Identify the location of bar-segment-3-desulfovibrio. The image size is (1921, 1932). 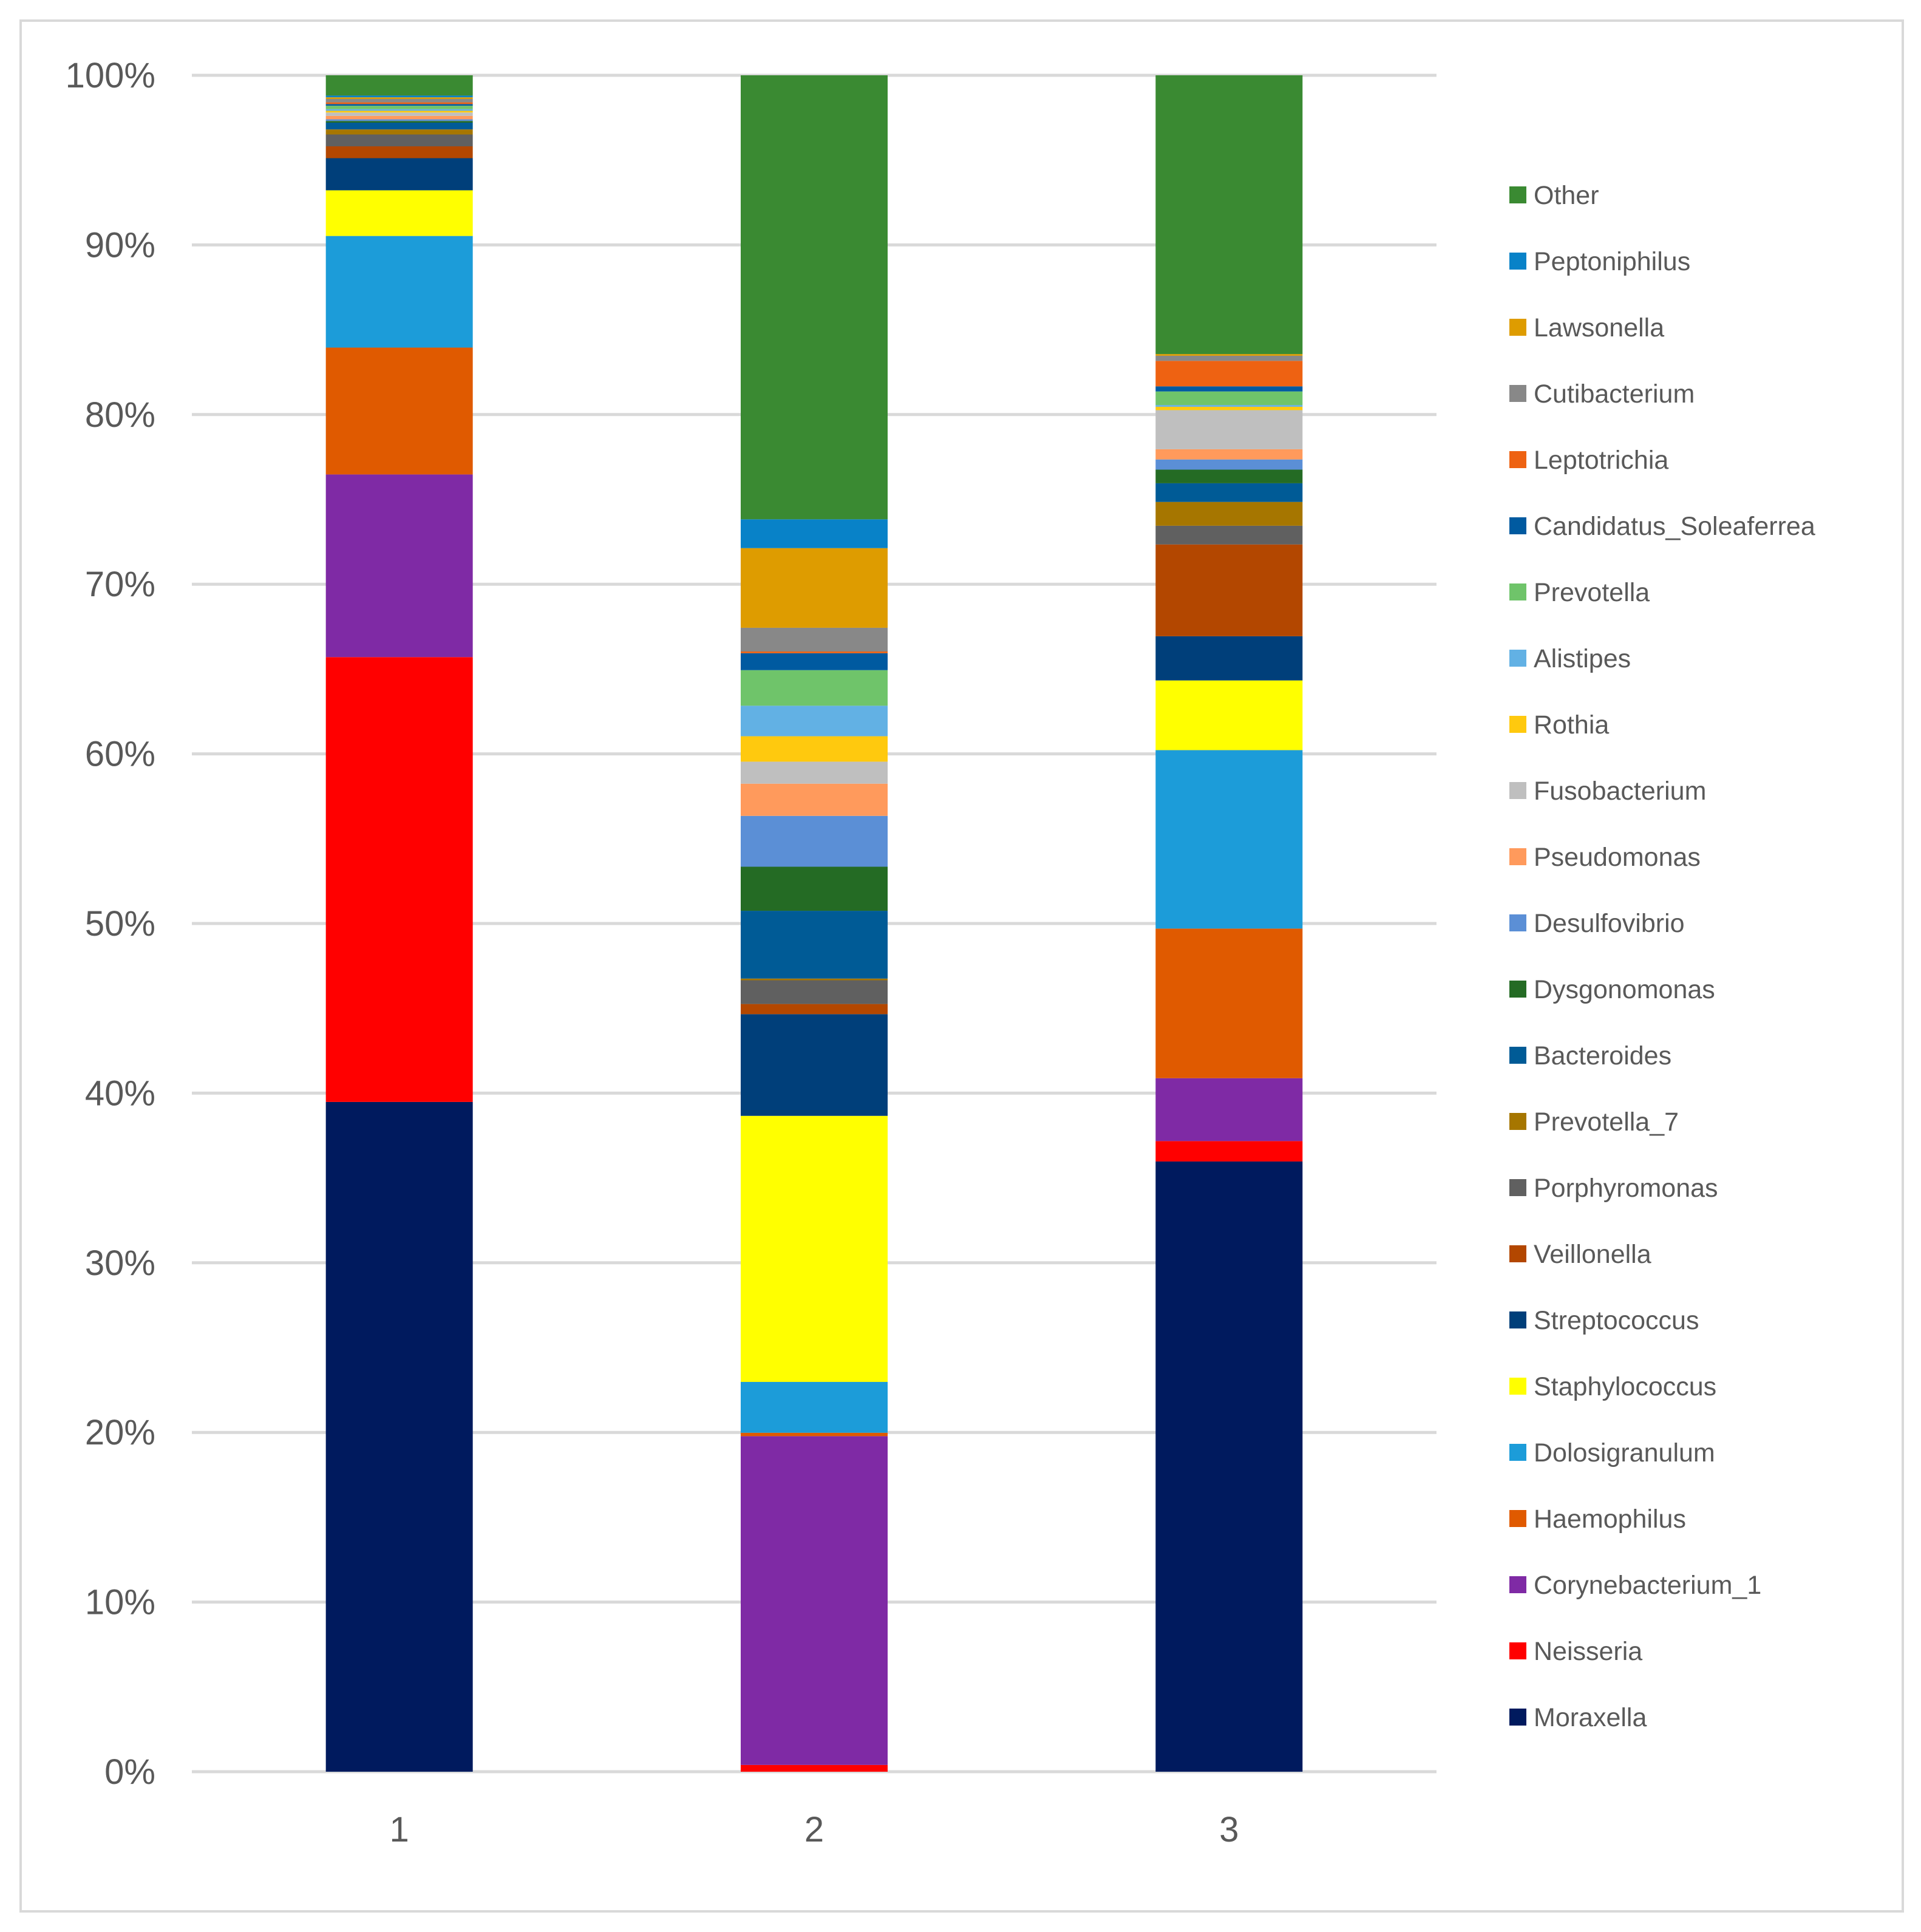
(1229, 464).